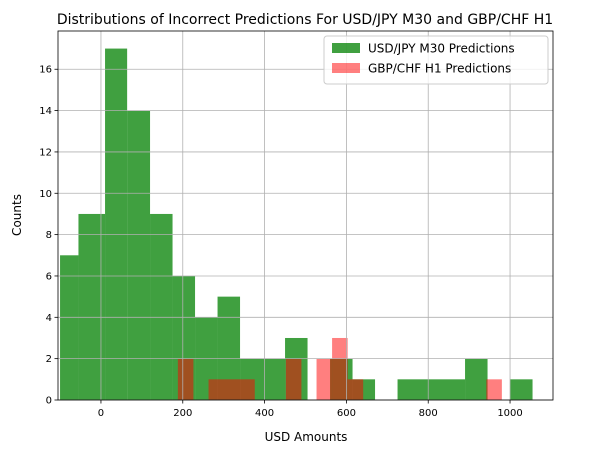 The width and height of the screenshot is (610, 453). I want to click on y-tick-label: 4, so click(49, 318).